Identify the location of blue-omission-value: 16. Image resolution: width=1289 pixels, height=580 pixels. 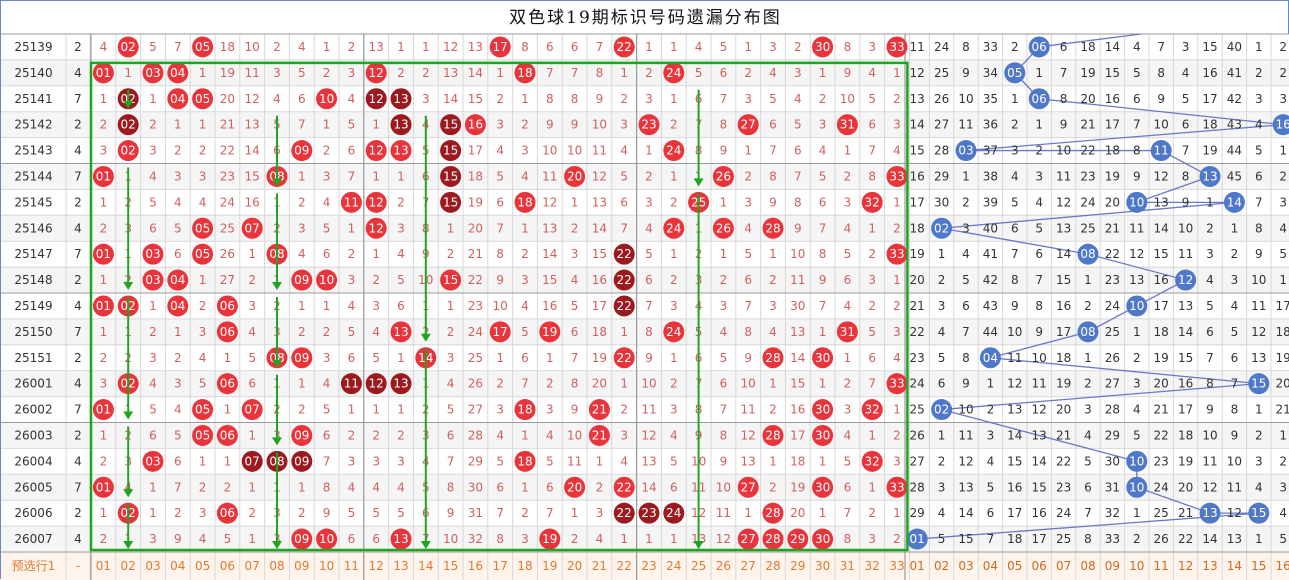
(1014, 487).